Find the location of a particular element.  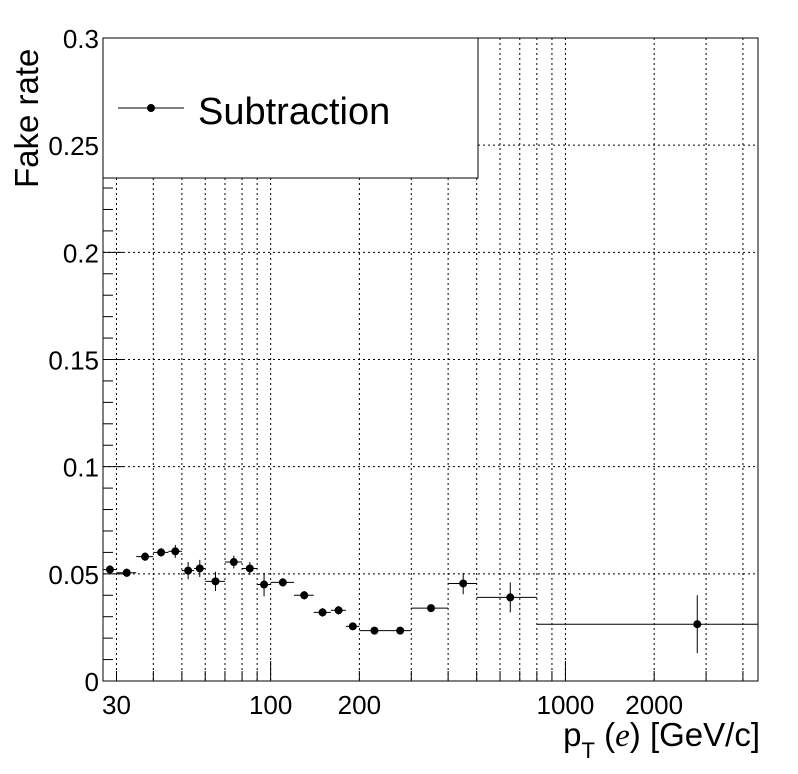

x-tick-label: 2000 is located at coordinates (654, 705).